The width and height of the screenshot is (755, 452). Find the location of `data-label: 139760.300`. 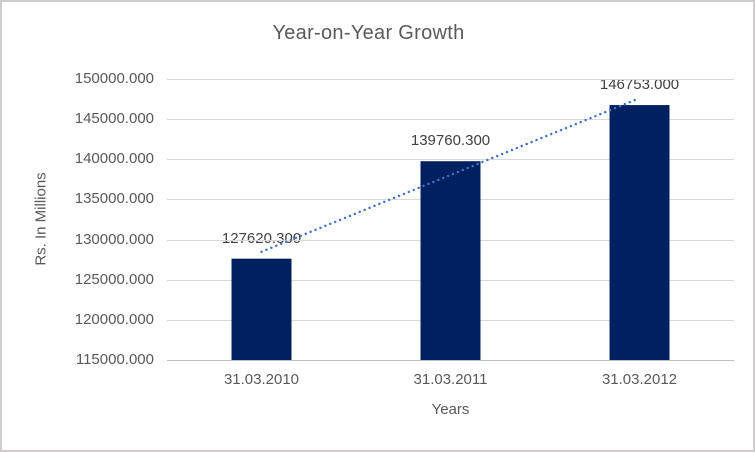

data-label: 139760.300 is located at coordinates (450, 141).